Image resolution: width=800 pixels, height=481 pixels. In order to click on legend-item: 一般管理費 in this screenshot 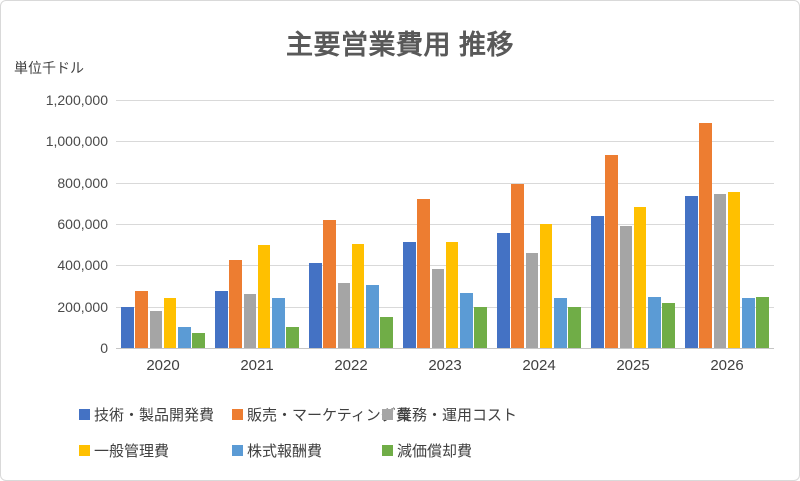, I will do `click(155, 450)`.